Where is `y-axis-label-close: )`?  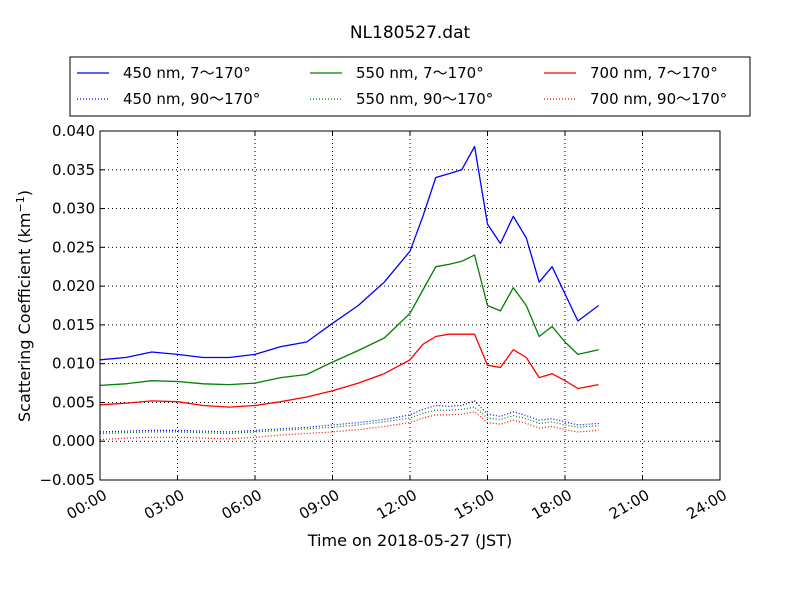
y-axis-label-close: ) is located at coordinates (24, 193).